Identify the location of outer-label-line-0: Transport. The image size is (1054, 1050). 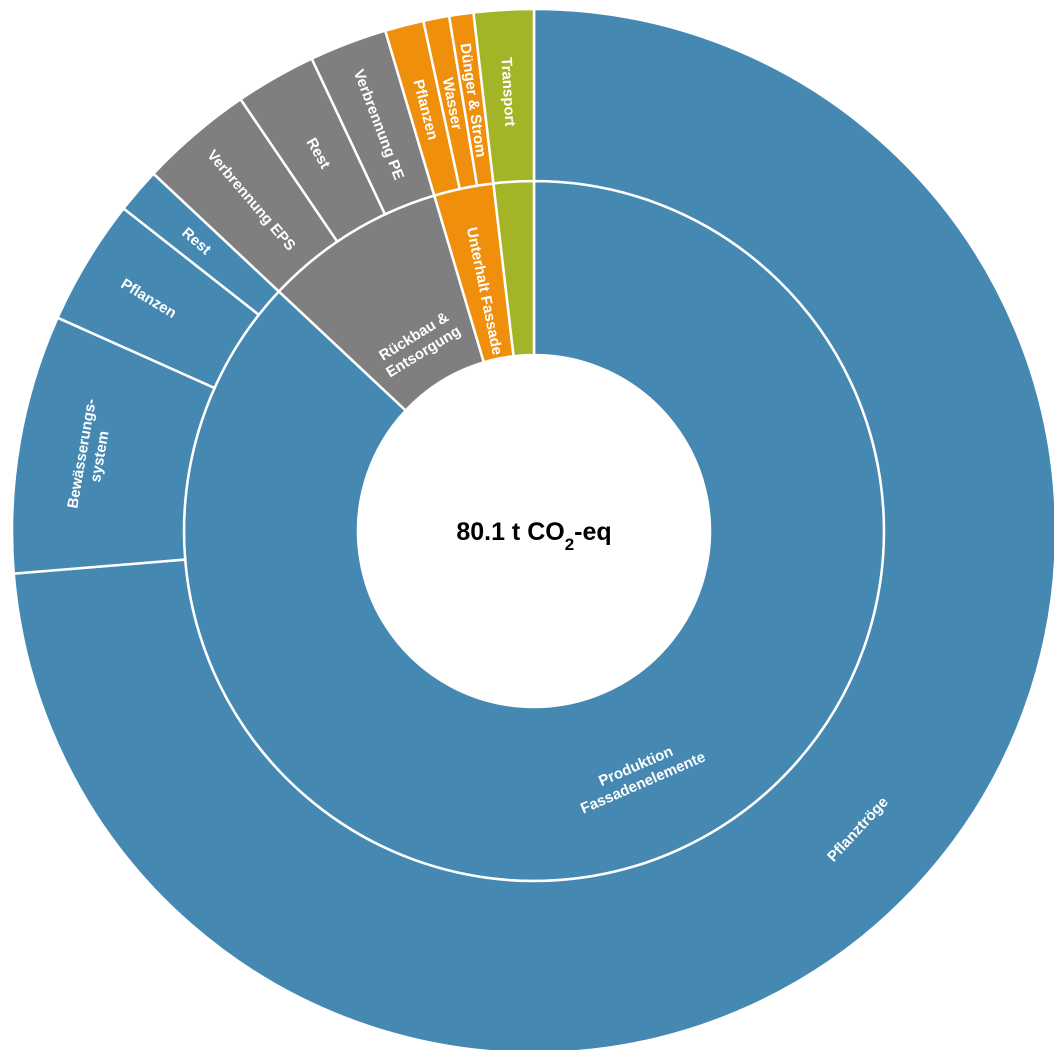
(507, 92).